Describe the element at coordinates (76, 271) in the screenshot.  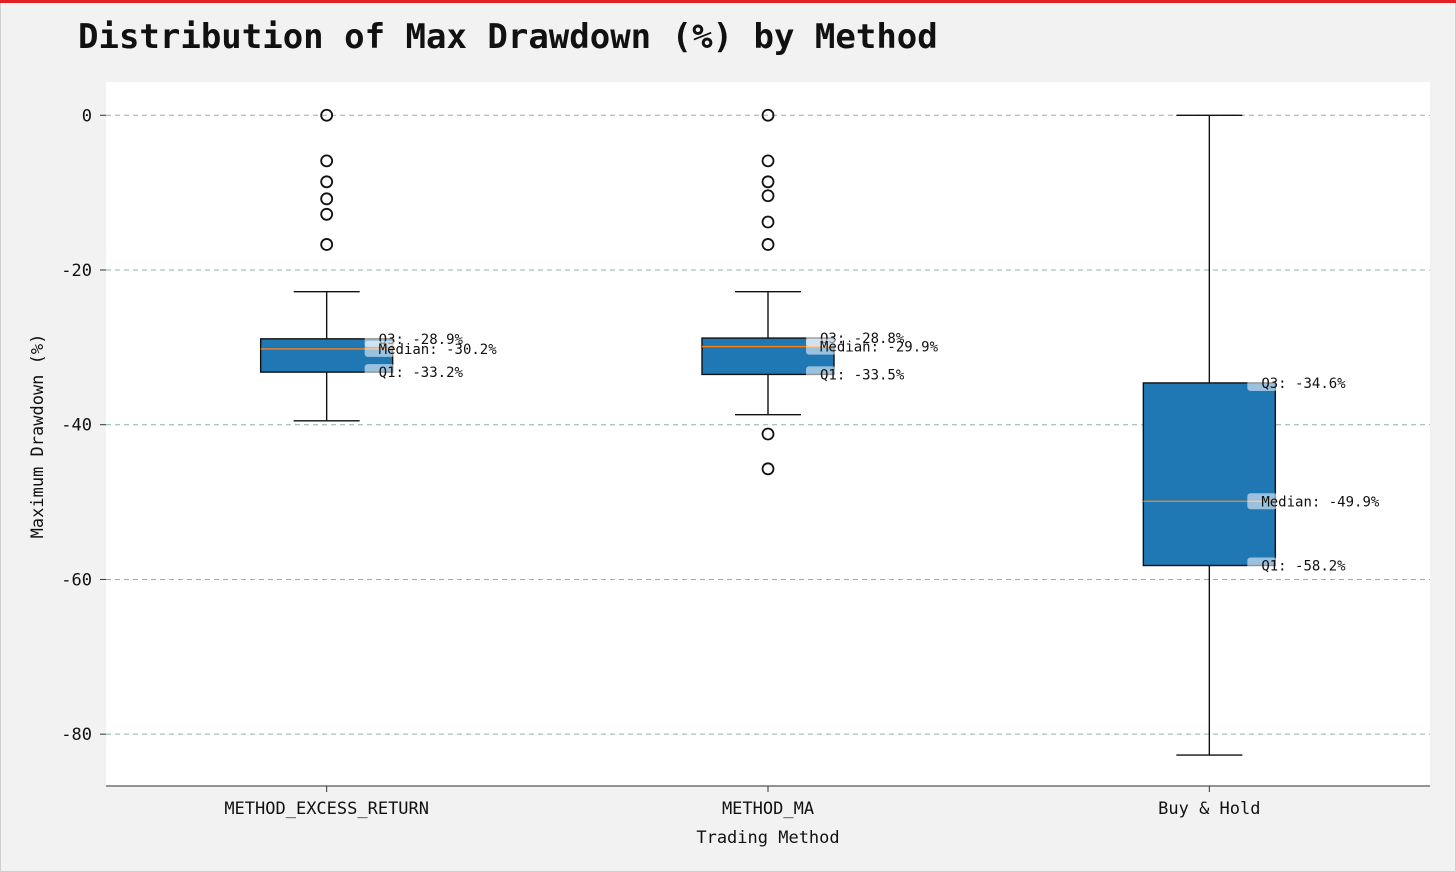
I see `y-tick-label: -20` at that location.